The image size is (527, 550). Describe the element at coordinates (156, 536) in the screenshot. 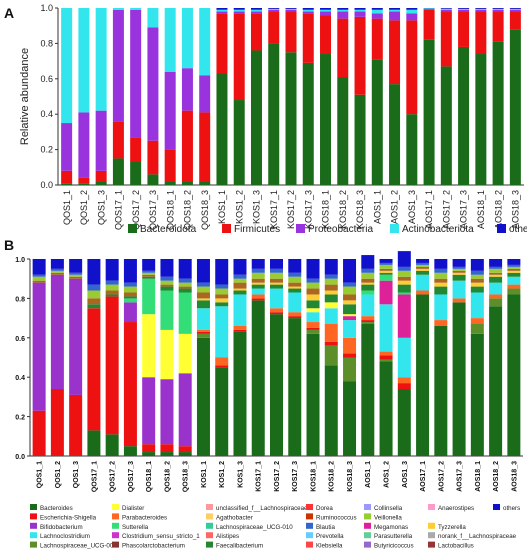

I see `legend-item: Clostridium_sensu_stricto_1` at that location.